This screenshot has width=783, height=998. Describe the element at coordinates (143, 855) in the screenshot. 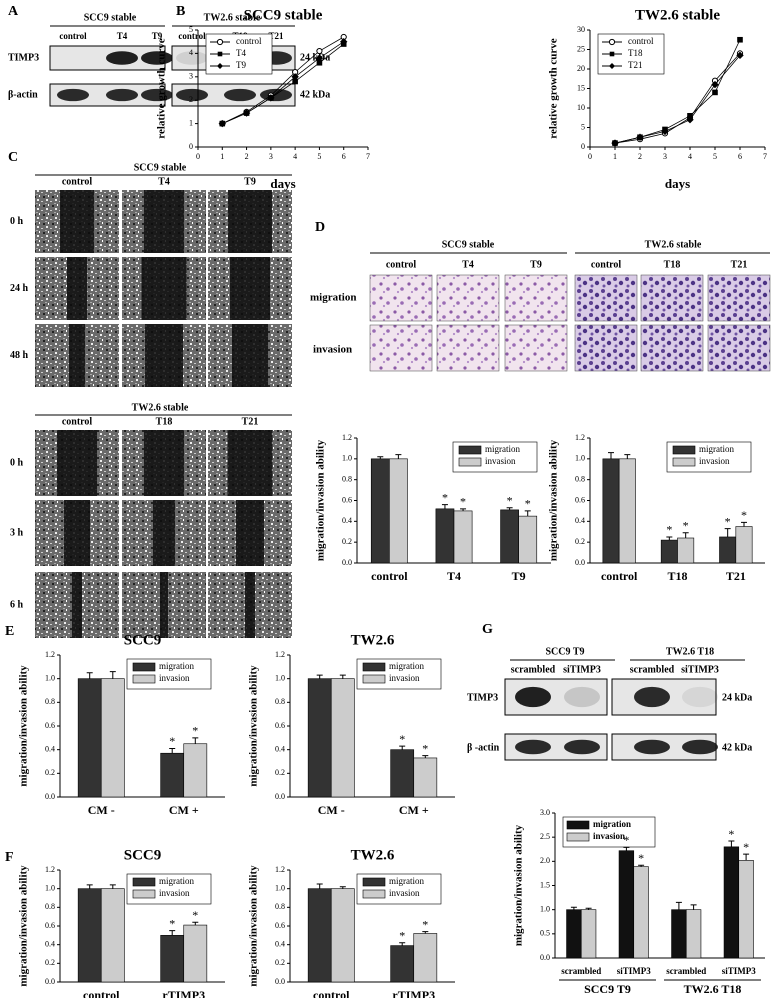

I see `chart-title: SCC9` at that location.